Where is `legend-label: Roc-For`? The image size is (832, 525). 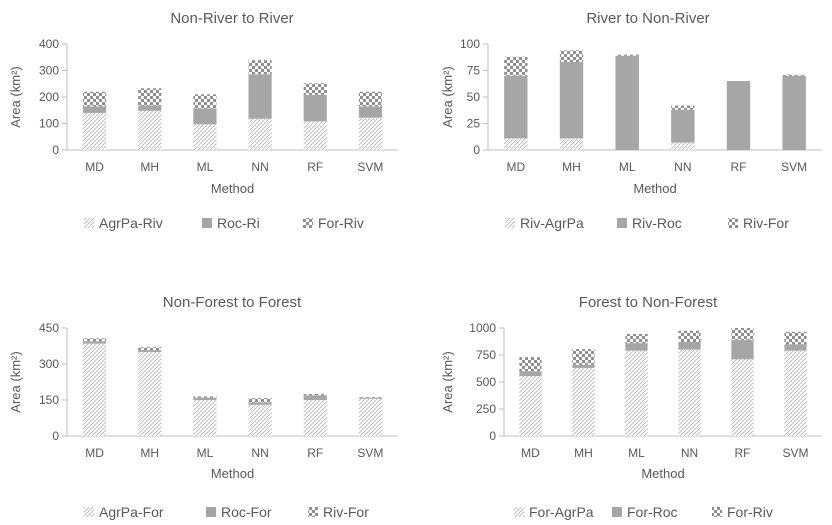 legend-label: Roc-For is located at coordinates (246, 512).